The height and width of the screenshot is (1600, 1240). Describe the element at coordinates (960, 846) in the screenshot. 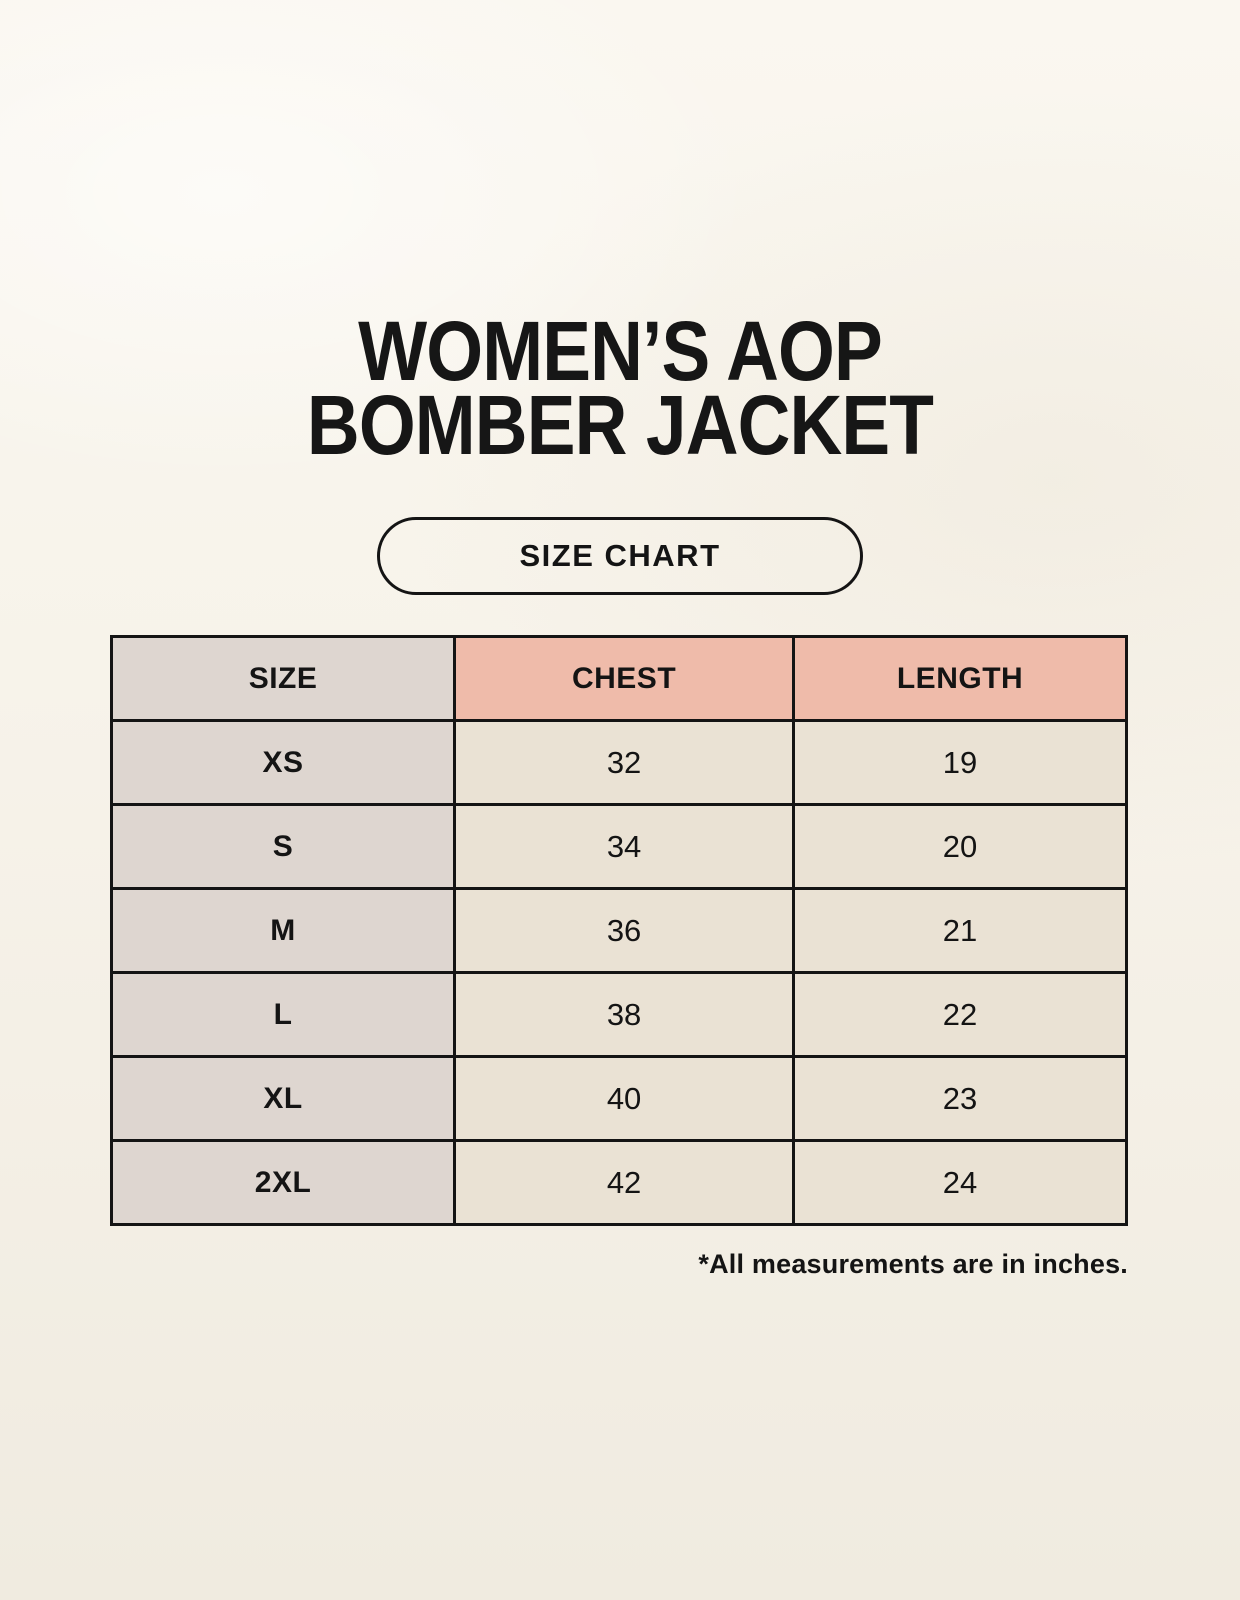

I see `length-cell: 20` at that location.